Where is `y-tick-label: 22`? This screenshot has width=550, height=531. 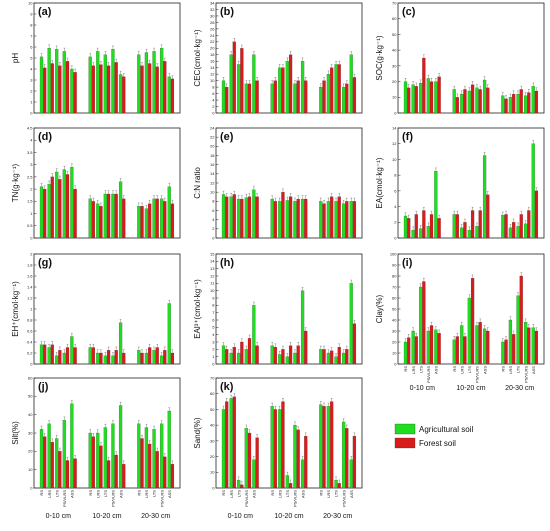 y-tick-label: 22 is located at coordinates (212, 137).